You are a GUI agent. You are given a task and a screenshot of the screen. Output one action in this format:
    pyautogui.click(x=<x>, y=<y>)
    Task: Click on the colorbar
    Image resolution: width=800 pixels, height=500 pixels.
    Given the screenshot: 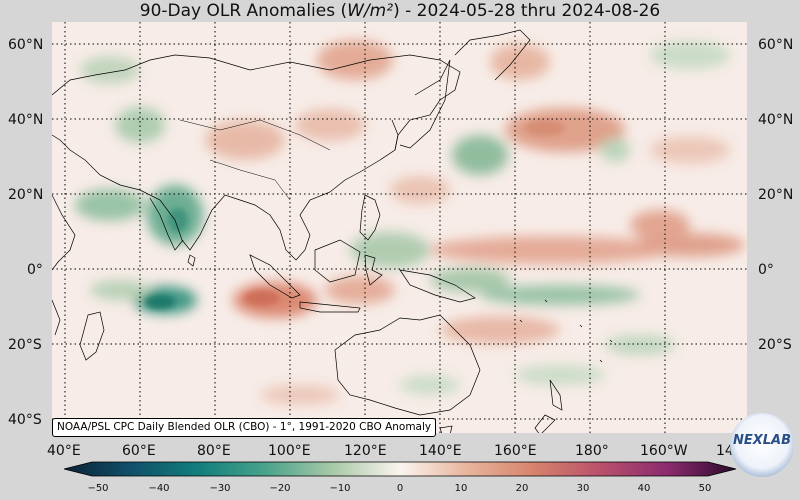 What is the action you would take?
    pyautogui.click(x=400, y=469)
    